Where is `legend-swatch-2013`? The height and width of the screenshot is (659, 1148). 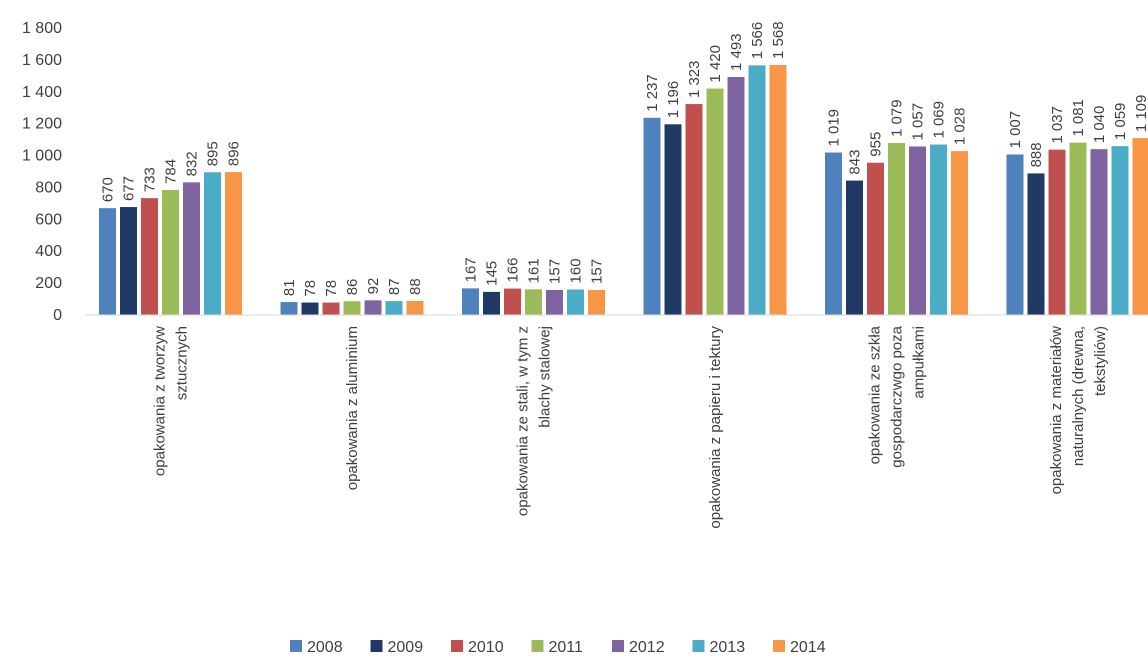
legend-swatch-2013 is located at coordinates (698, 646).